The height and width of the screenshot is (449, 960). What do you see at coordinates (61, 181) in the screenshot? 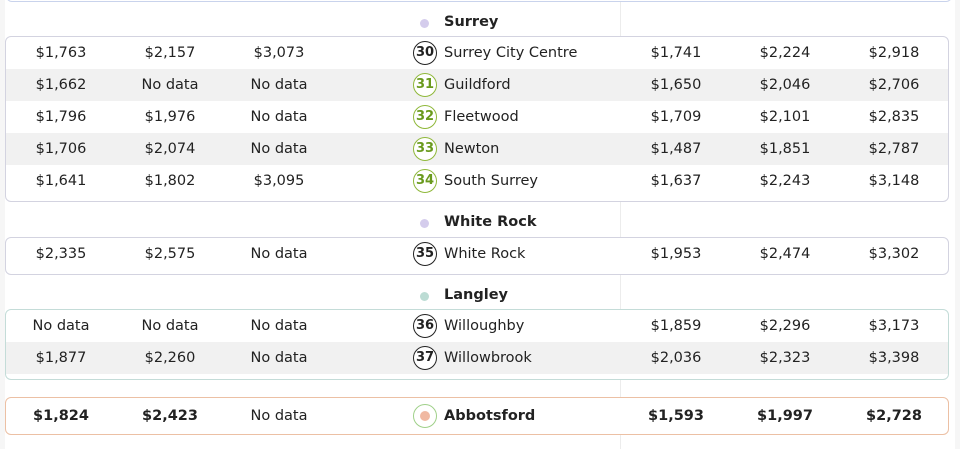
I see `value-cell: $1,641` at bounding box center [61, 181].